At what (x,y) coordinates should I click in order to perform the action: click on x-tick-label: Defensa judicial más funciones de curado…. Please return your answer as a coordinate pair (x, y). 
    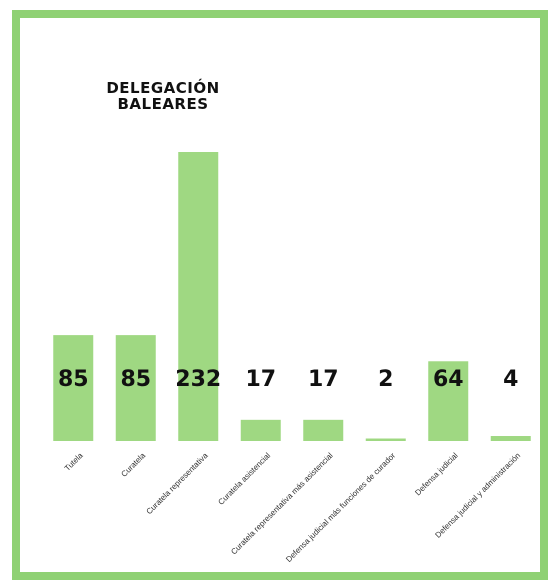
    Looking at the image, I should click on (340, 507).